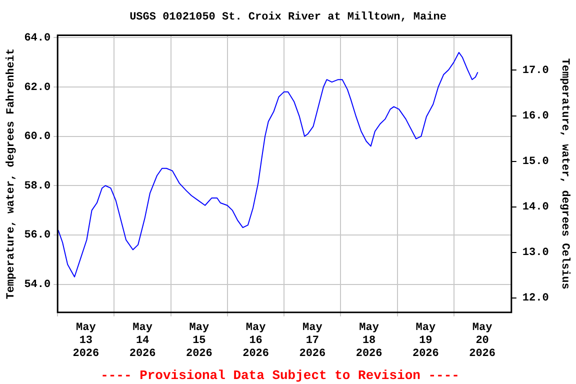  Describe the element at coordinates (37, 137) in the screenshot. I see `y-tick-label: 60.0` at that location.